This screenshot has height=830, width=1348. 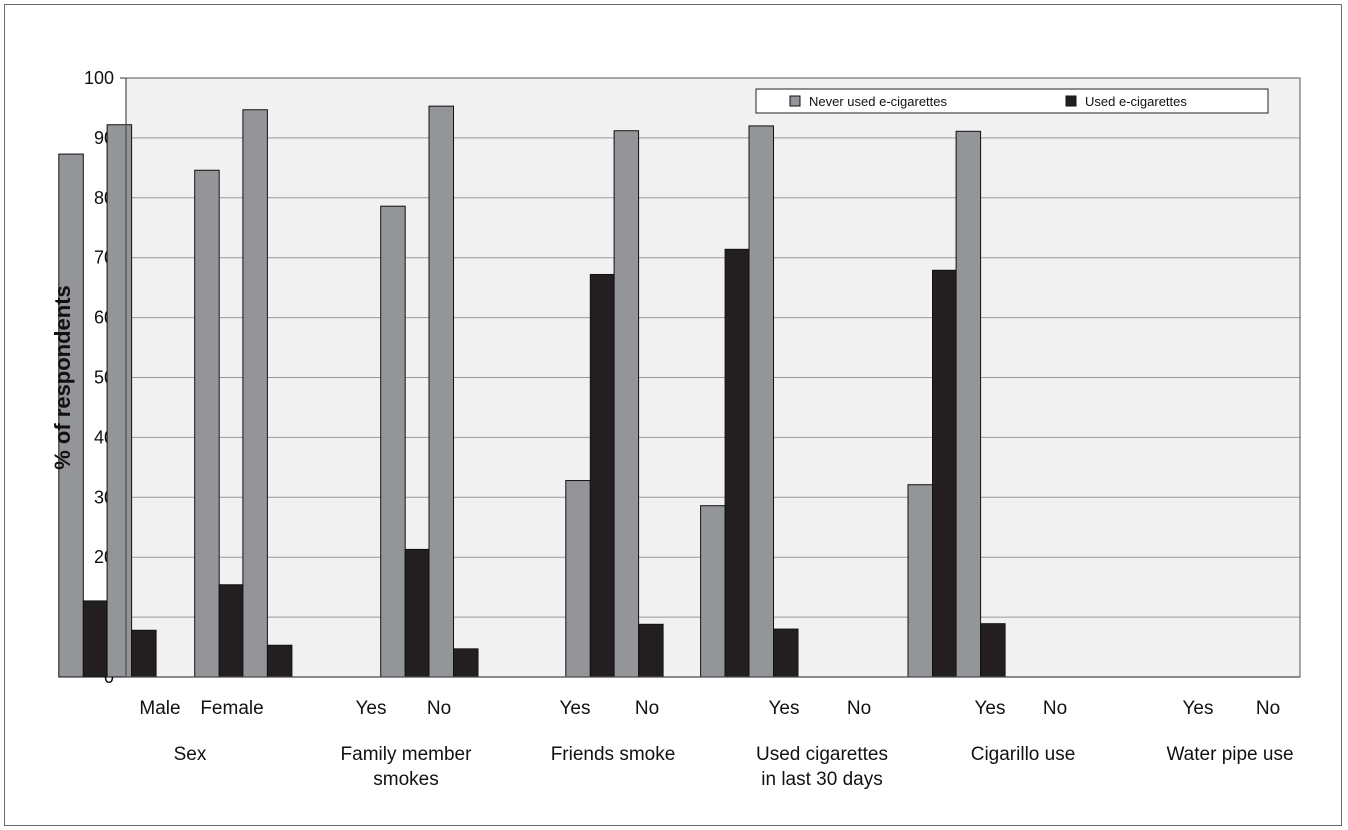 I want to click on x-category-label: Male, so click(x=159, y=708).